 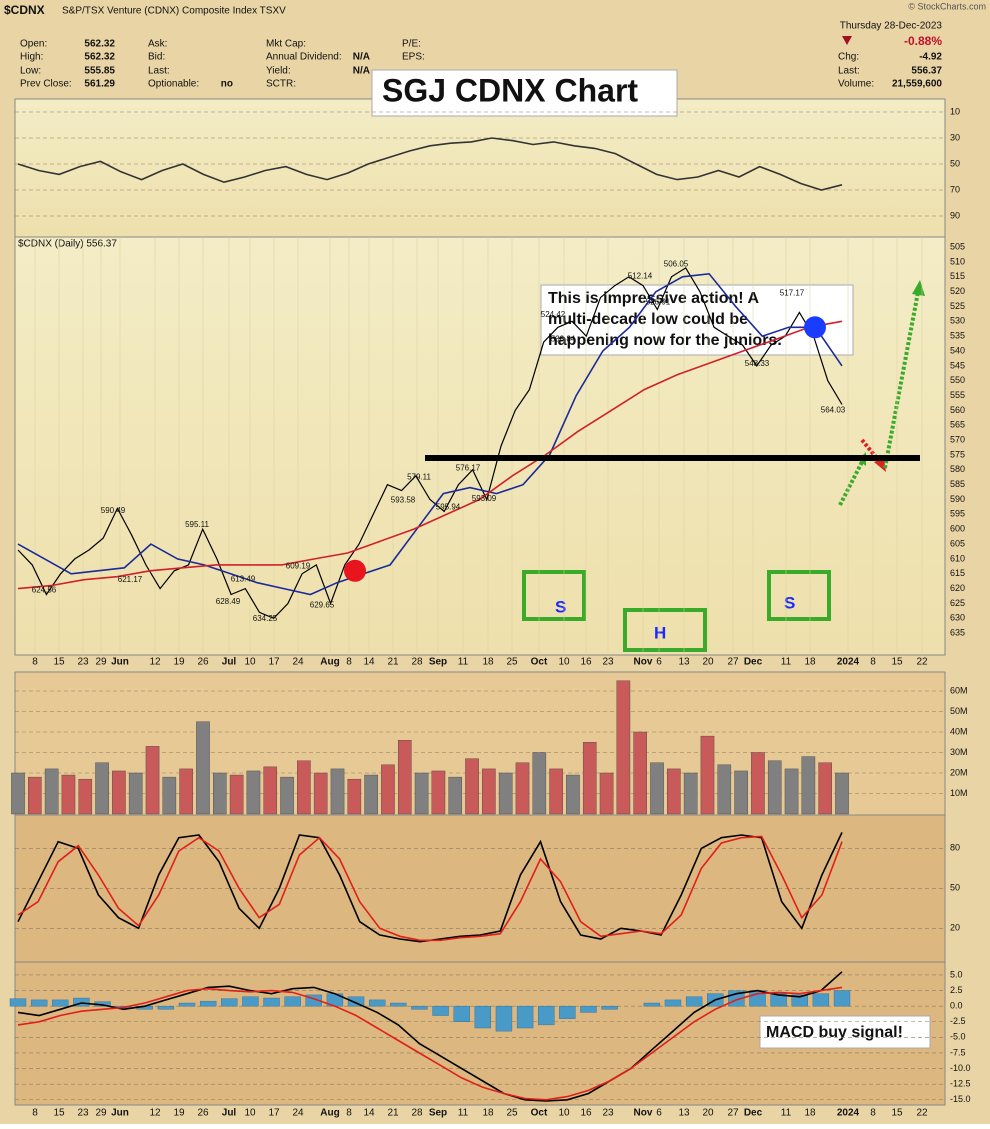 I want to click on comment: multi-decade low could be, so click(x=648, y=319).